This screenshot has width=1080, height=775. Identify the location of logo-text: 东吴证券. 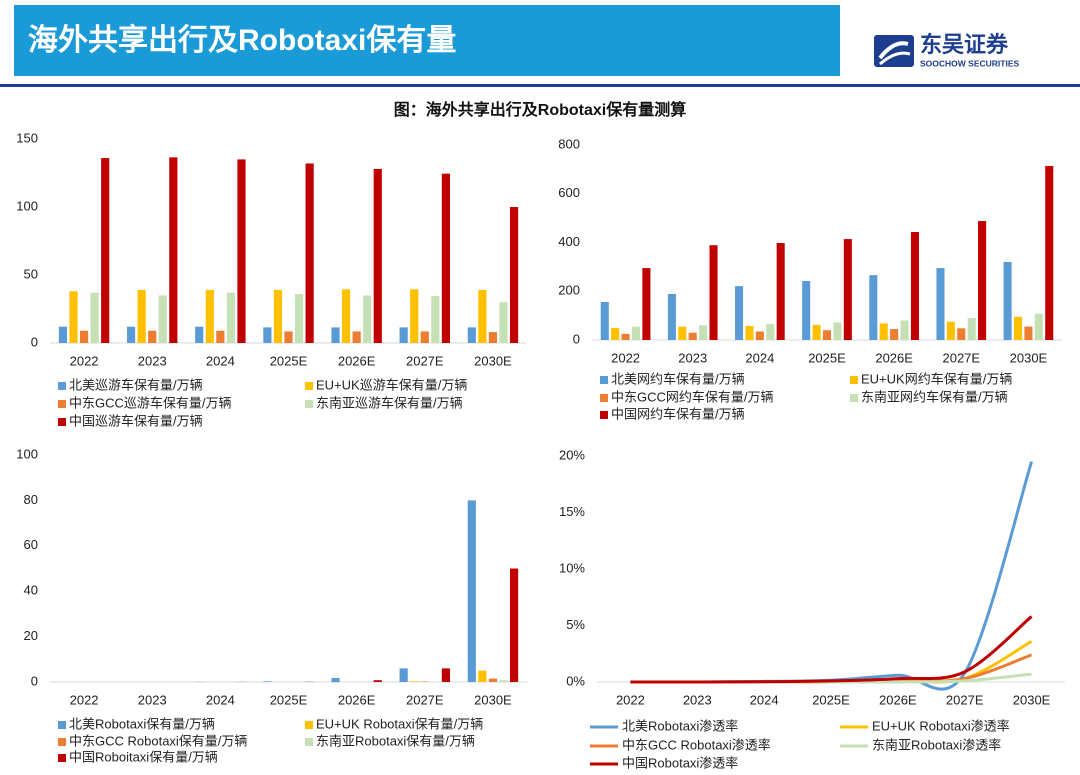
(964, 44).